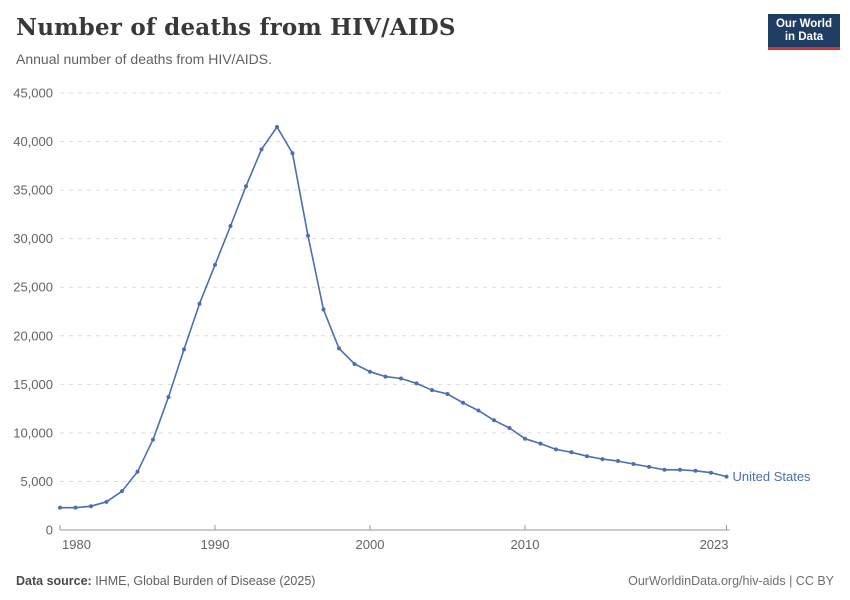 The width and height of the screenshot is (850, 600). I want to click on data-point-2018, so click(649, 466).